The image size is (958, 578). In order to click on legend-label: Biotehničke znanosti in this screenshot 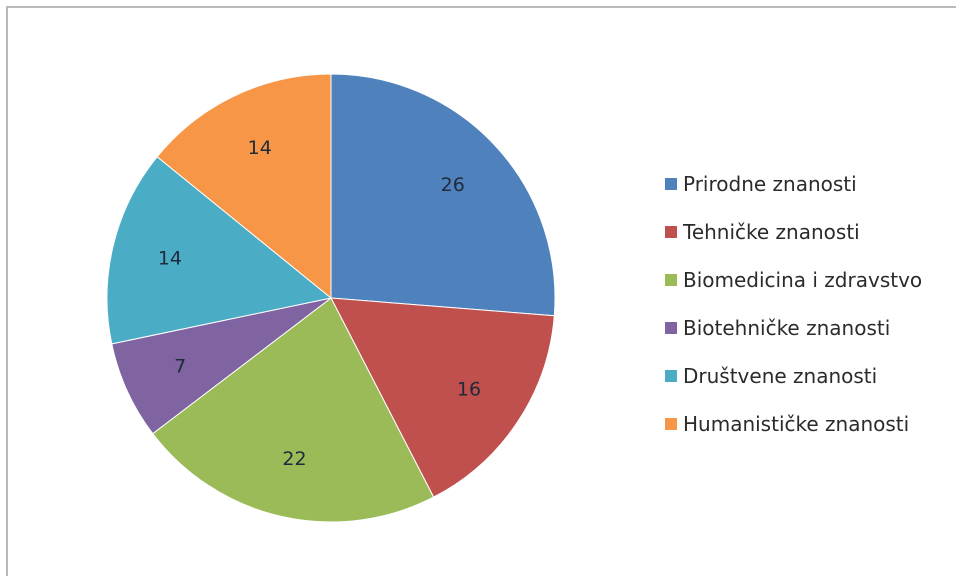, I will do `click(787, 328)`.